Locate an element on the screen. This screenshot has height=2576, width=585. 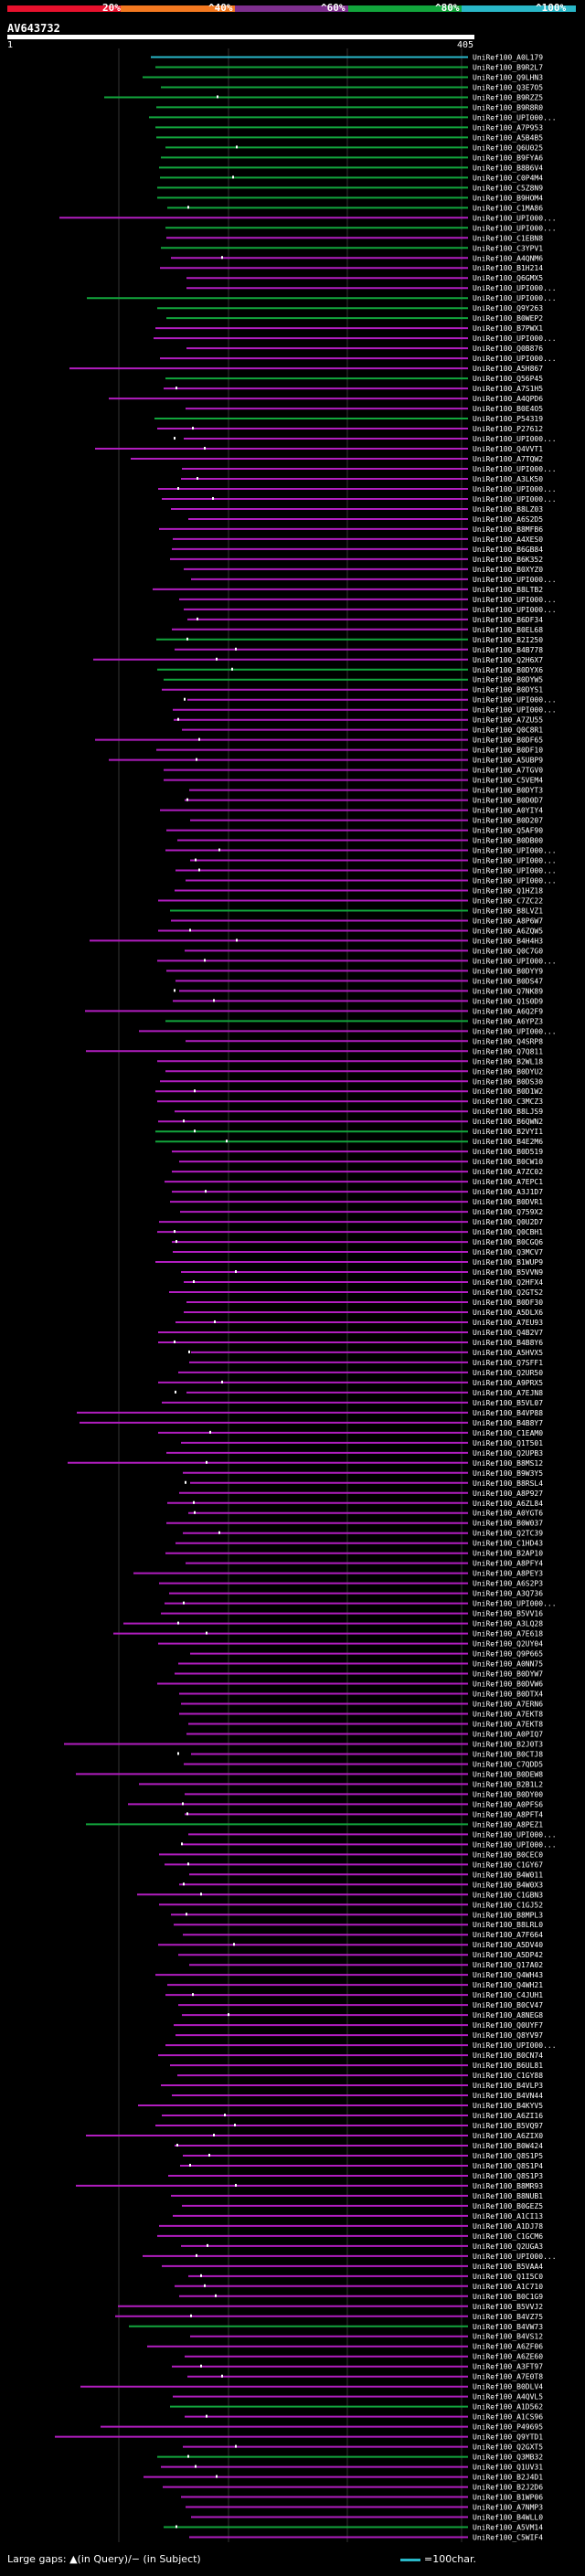
hit-label: UniRef100_A6S2D5 is located at coordinates (508, 519).